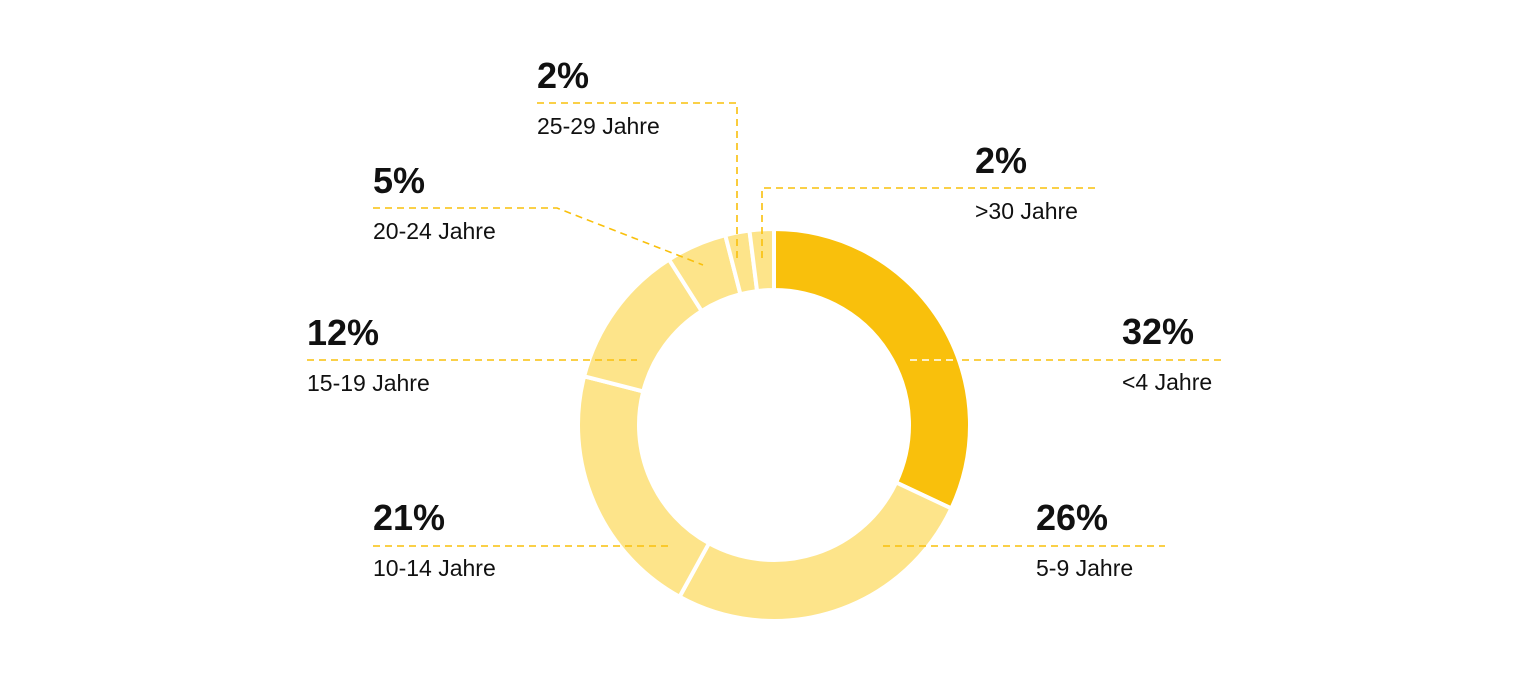  Describe the element at coordinates (434, 231) in the screenshot. I see `data-label-category: 20-24 Jahre` at that location.